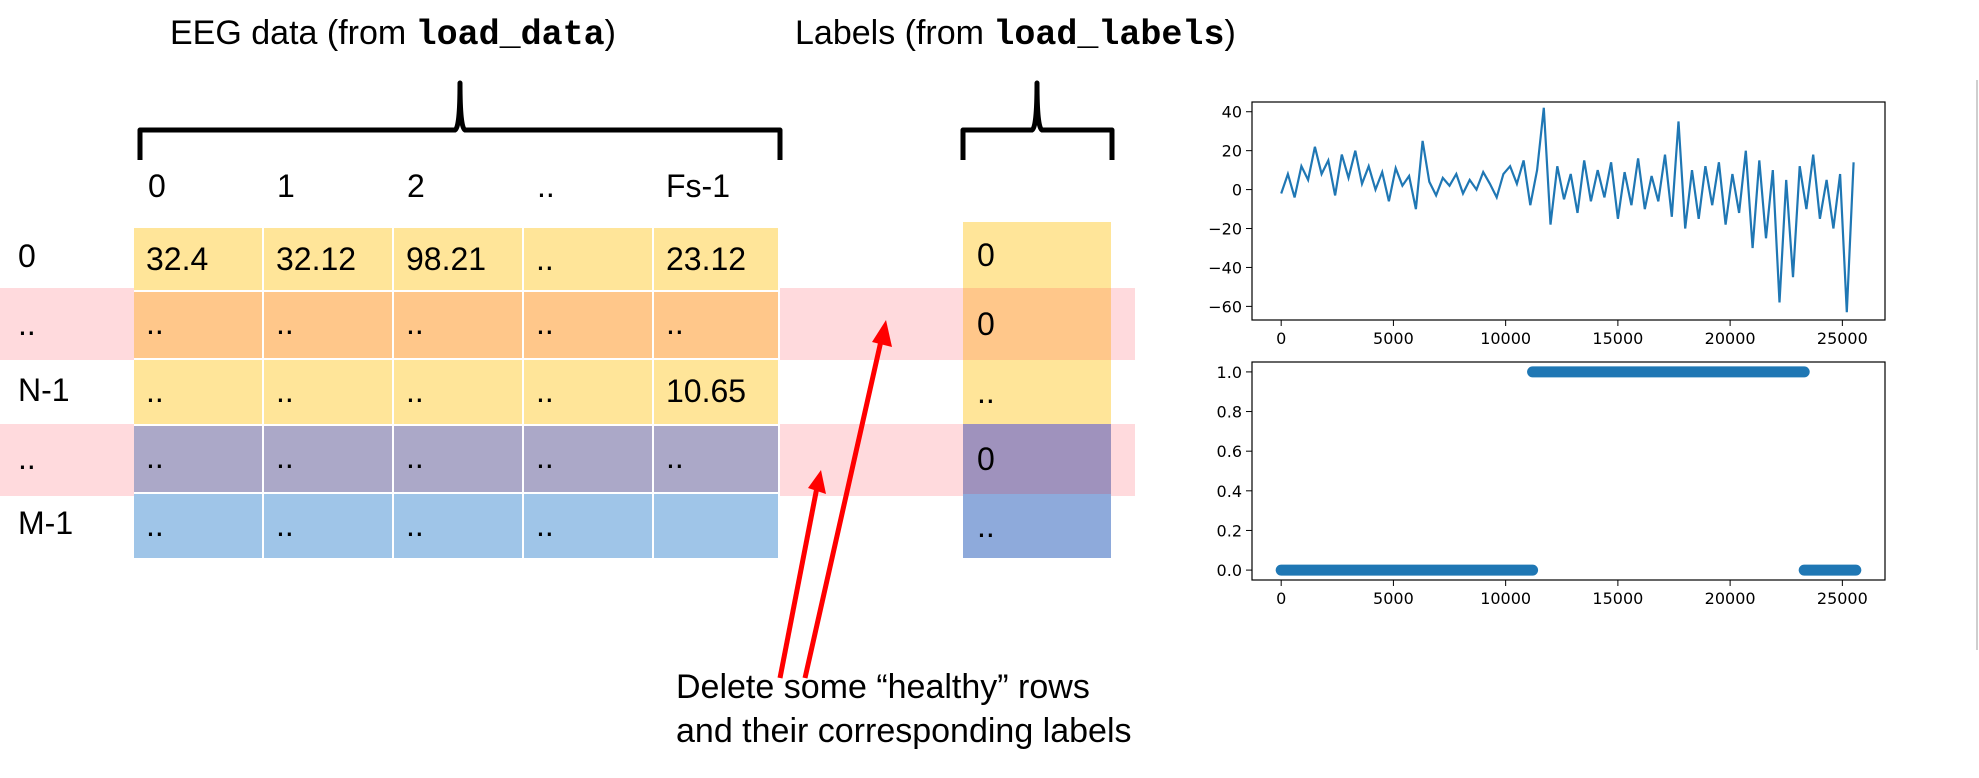 This screenshot has height=778, width=1979. I want to click on column-header: 0, so click(157, 186).